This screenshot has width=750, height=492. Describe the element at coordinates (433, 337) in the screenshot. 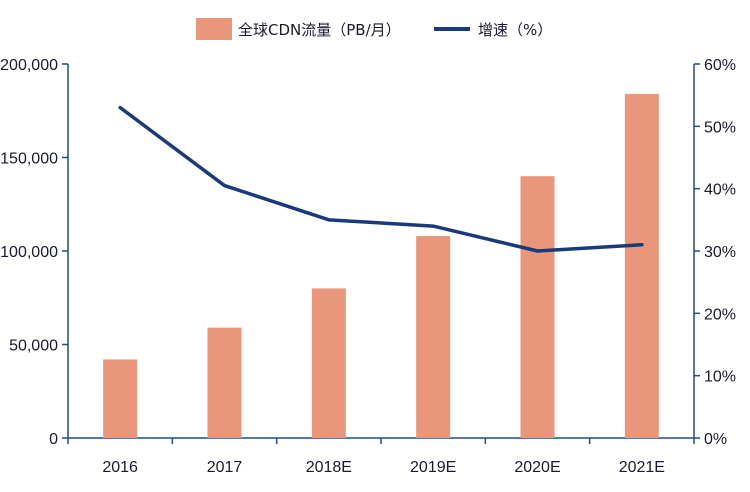

I see `bar-2019E` at that location.